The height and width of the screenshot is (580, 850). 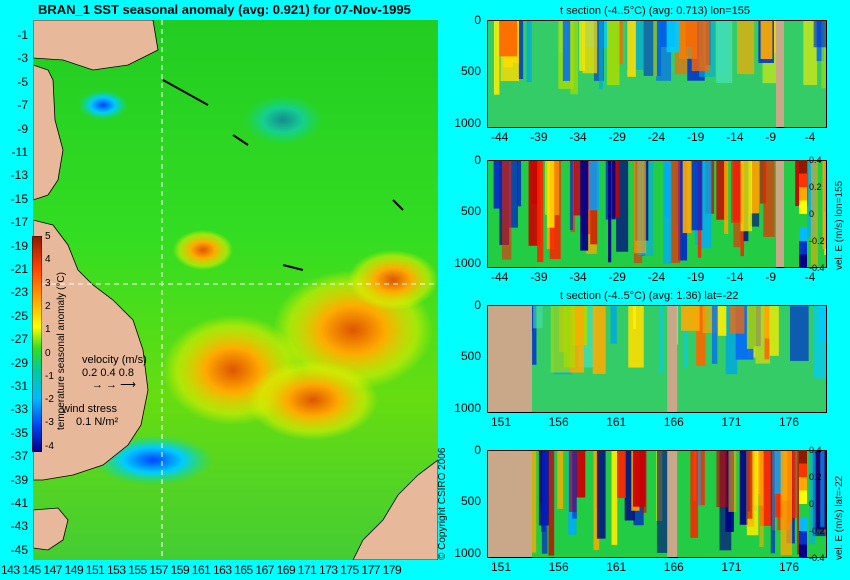 I want to click on map-colorbar-tick: 0, so click(x=48, y=353).